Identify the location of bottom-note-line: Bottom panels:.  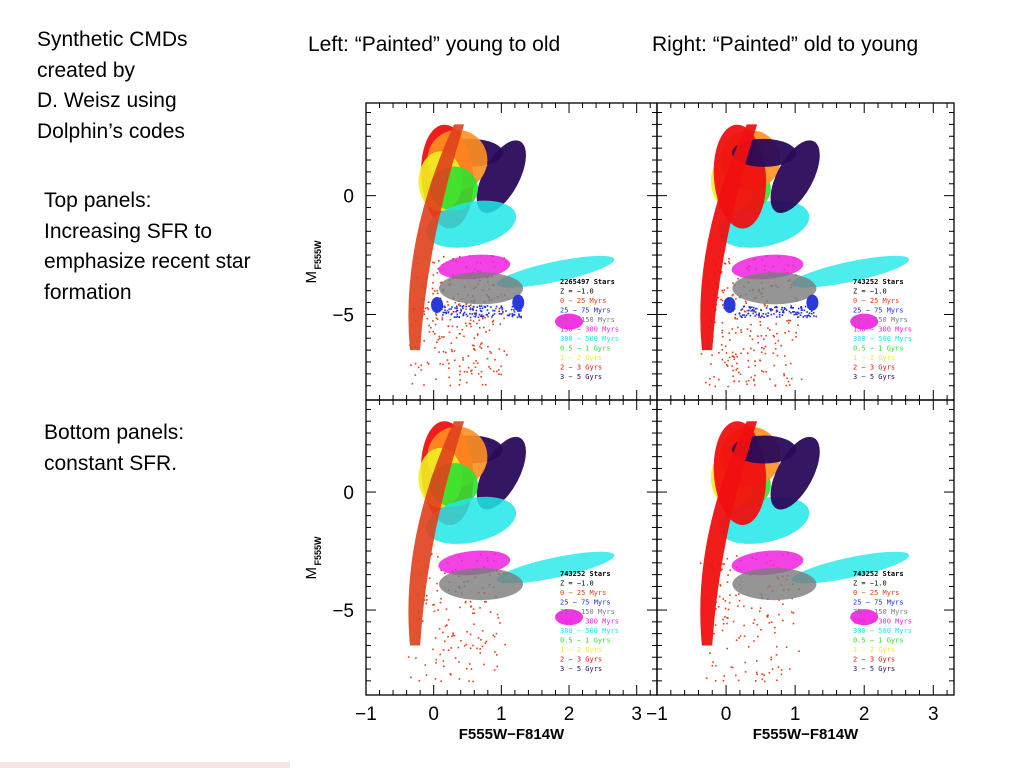
(114, 432).